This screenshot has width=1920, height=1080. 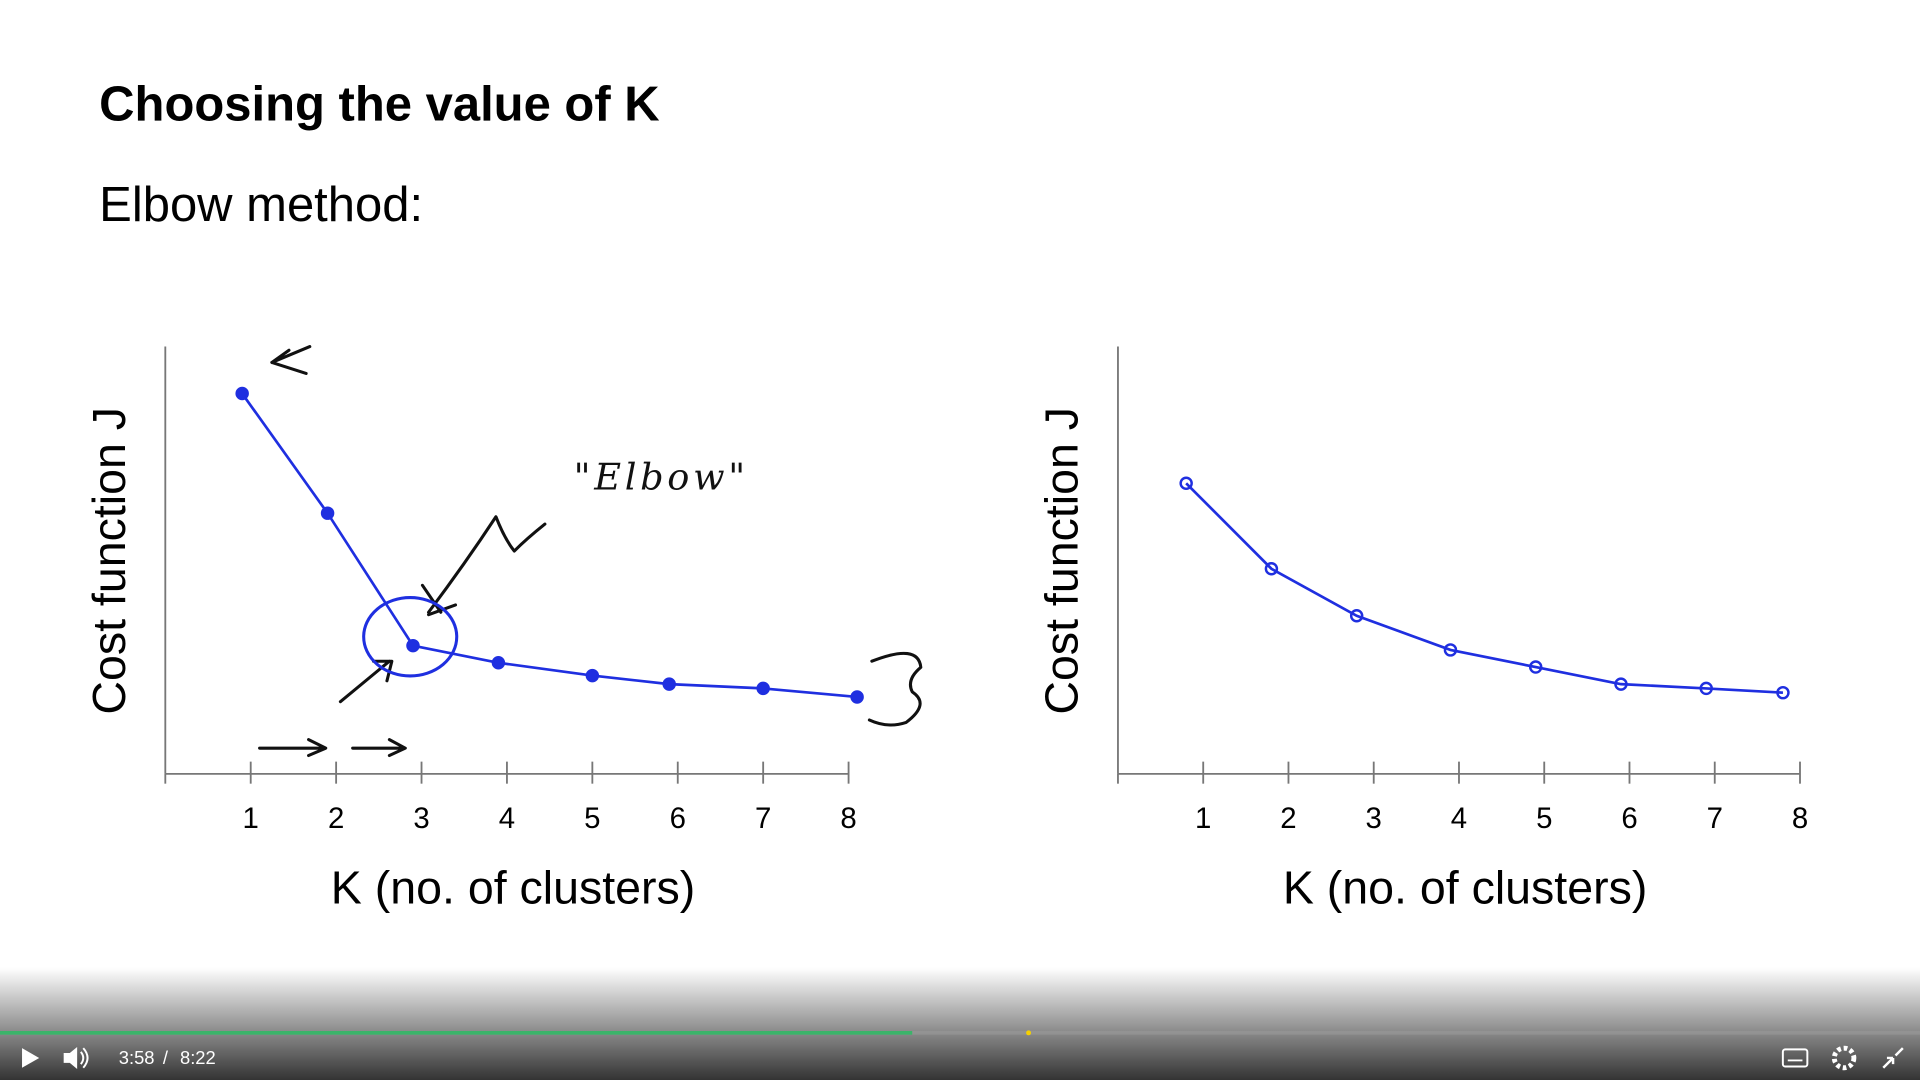 I want to click on current-time: 3:58, so click(x=137, y=1057).